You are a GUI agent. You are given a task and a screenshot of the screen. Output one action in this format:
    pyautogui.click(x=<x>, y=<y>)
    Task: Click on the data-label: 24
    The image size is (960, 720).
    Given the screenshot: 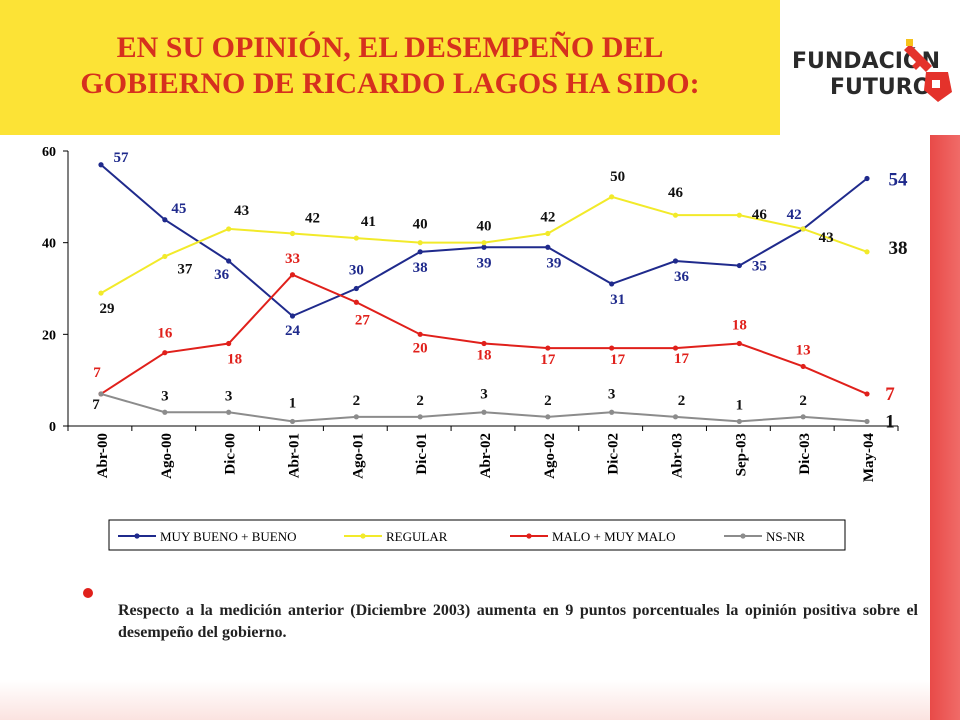 What is the action you would take?
    pyautogui.click(x=293, y=331)
    